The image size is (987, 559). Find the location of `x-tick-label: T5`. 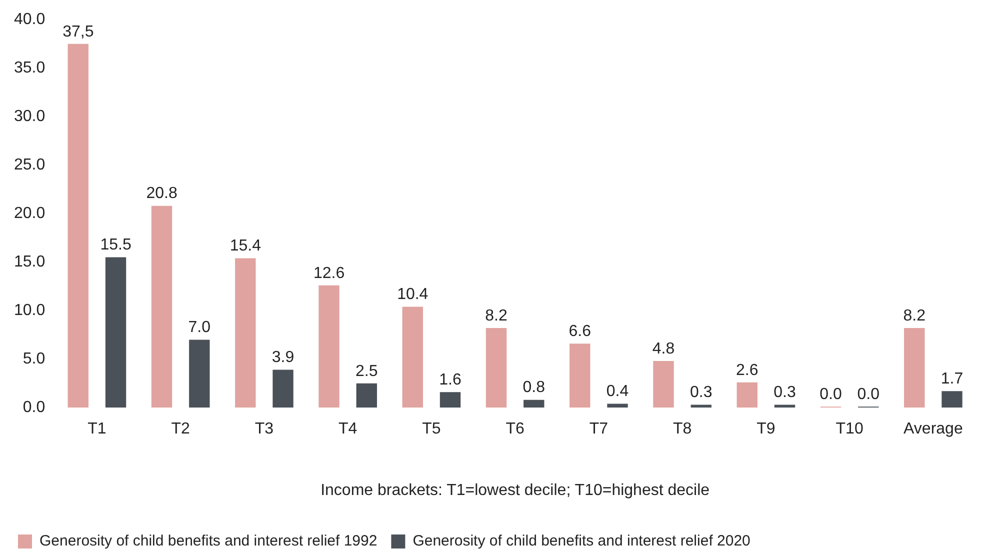

x-tick-label: T5 is located at coordinates (431, 429).